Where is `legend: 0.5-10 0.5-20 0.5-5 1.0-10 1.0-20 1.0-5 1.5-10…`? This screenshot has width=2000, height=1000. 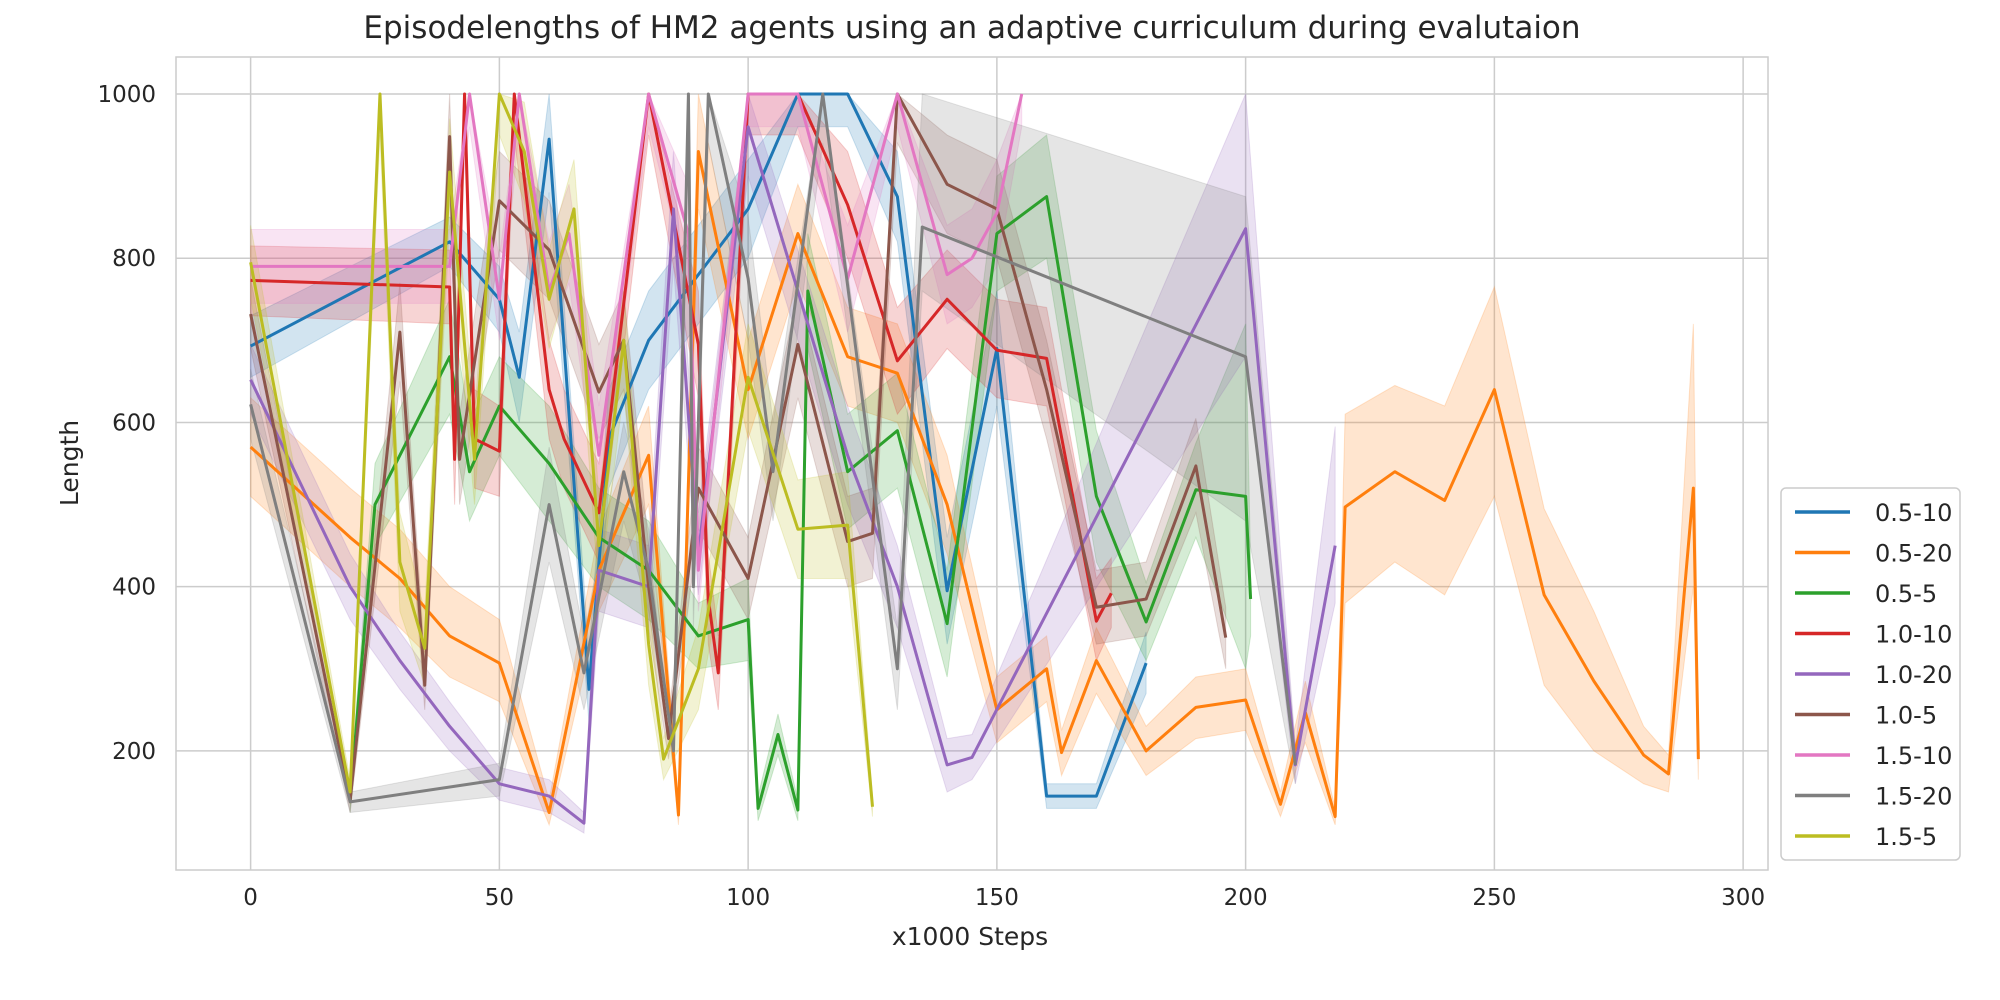 legend: 0.5-10 0.5-20 0.5-5 1.0-10 1.0-20 1.0-5 1.5-10… is located at coordinates (1870, 674).